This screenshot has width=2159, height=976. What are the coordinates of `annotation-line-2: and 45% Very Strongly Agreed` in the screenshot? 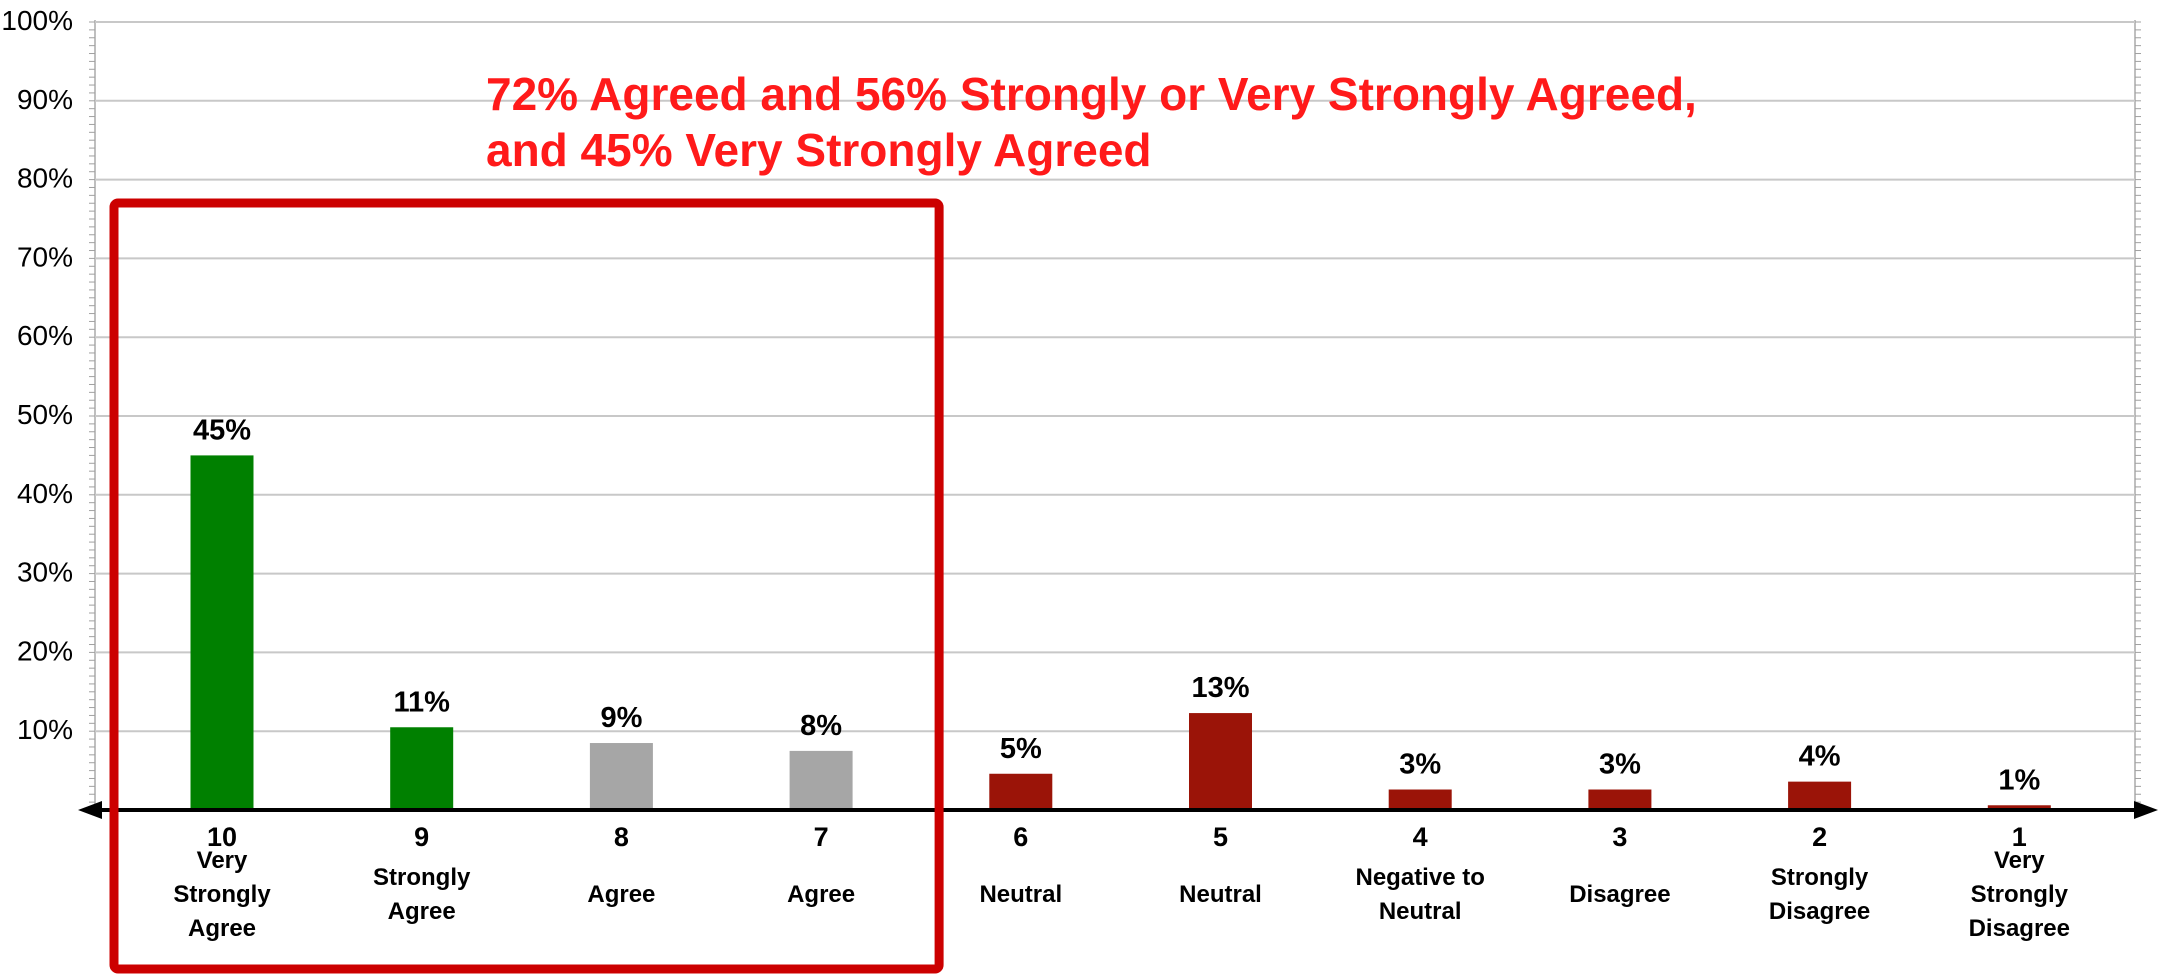 It's located at (819, 150).